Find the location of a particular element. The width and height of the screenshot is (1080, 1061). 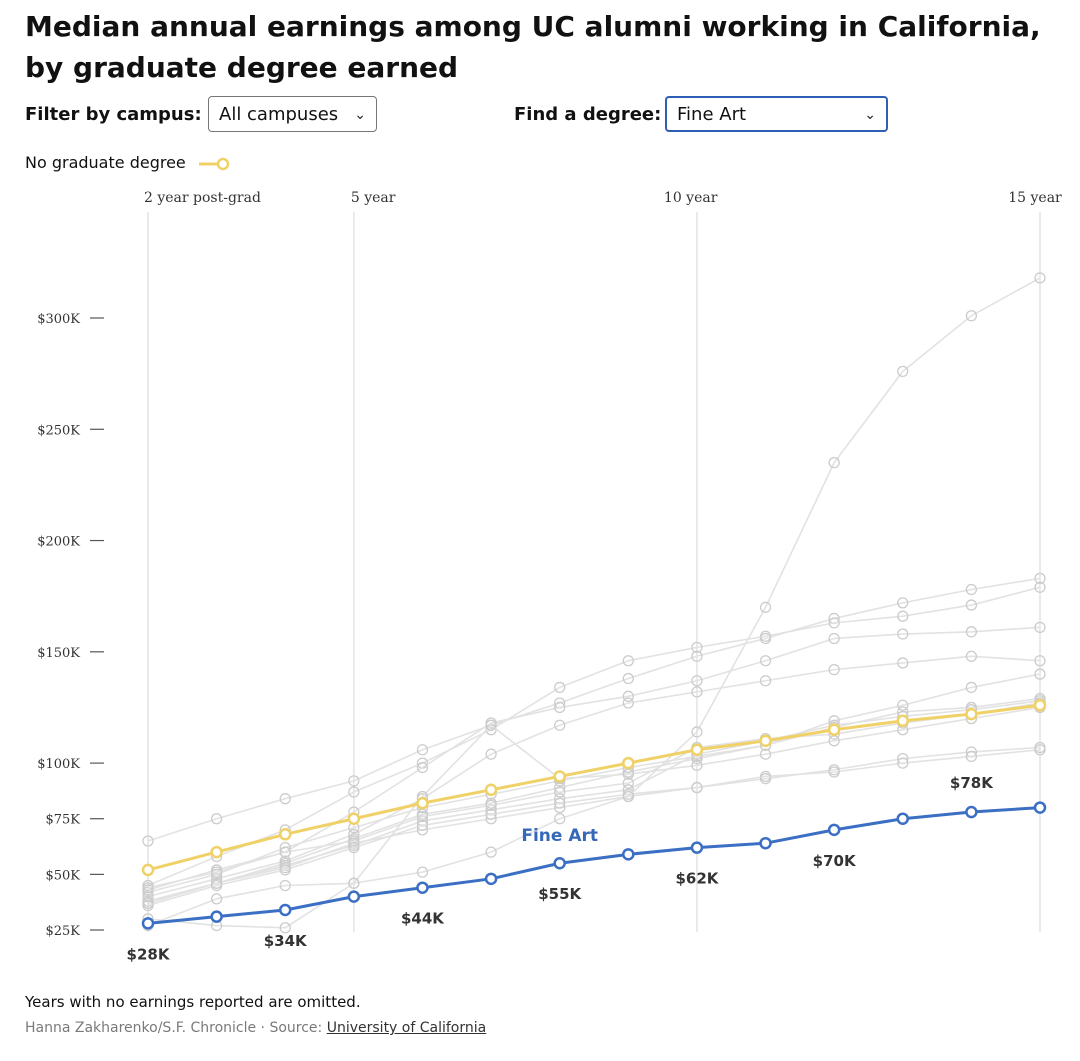

degree-series is located at coordinates (594, 828).